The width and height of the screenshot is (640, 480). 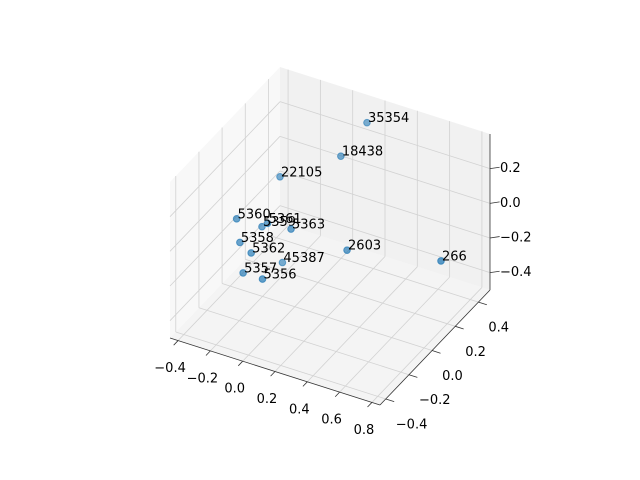 I want to click on point-label: 18438, so click(x=362, y=152).